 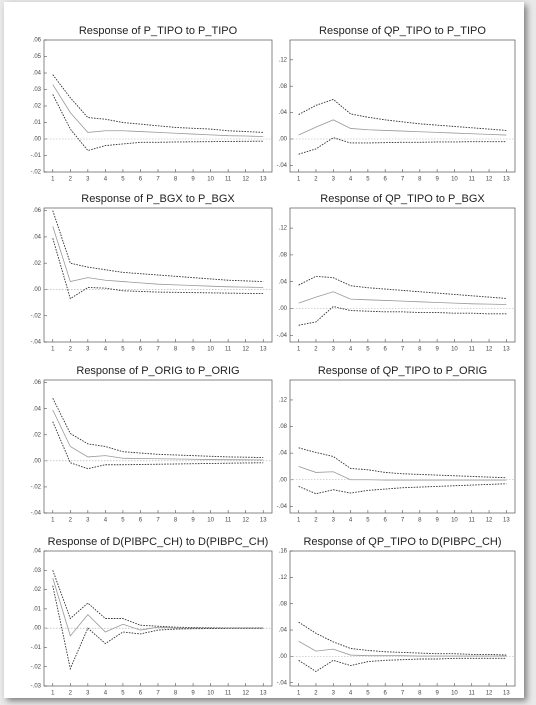 What do you see at coordinates (158, 31) in the screenshot?
I see `chart-title: Response of P_TIPO to P_TIPO` at bounding box center [158, 31].